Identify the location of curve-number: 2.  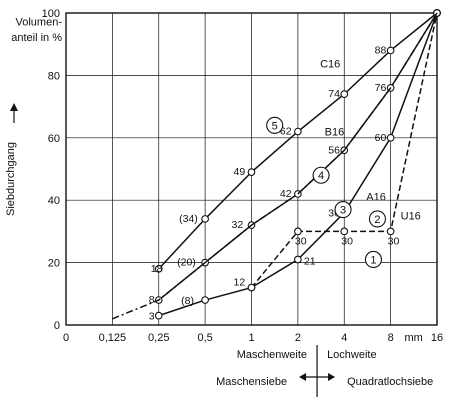
(377, 220).